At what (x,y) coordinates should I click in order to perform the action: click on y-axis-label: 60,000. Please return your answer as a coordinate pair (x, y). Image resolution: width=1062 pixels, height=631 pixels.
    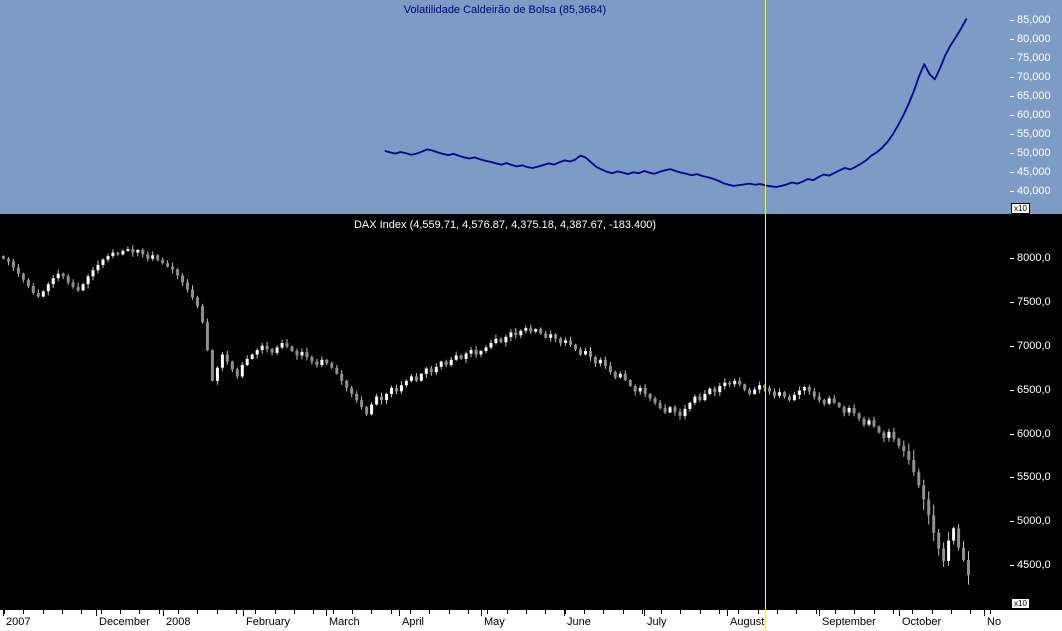
    Looking at the image, I should click on (1034, 115).